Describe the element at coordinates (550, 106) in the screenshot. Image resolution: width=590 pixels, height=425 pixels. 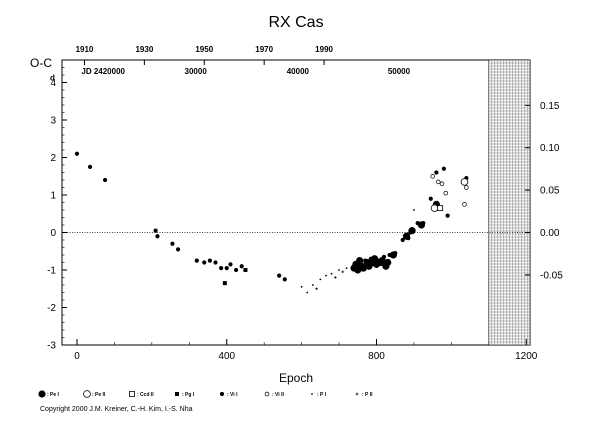
I see `right-tick-label: 0.15` at that location.